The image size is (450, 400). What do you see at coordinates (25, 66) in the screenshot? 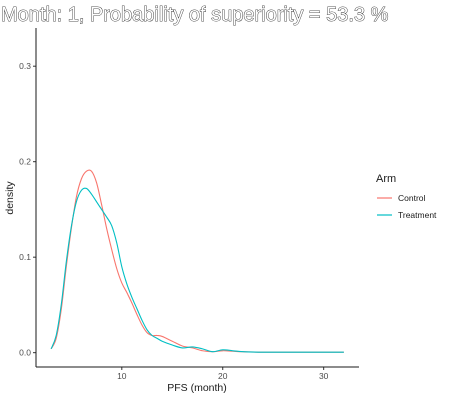
I see `y-tick-label: 0.3` at bounding box center [25, 66].